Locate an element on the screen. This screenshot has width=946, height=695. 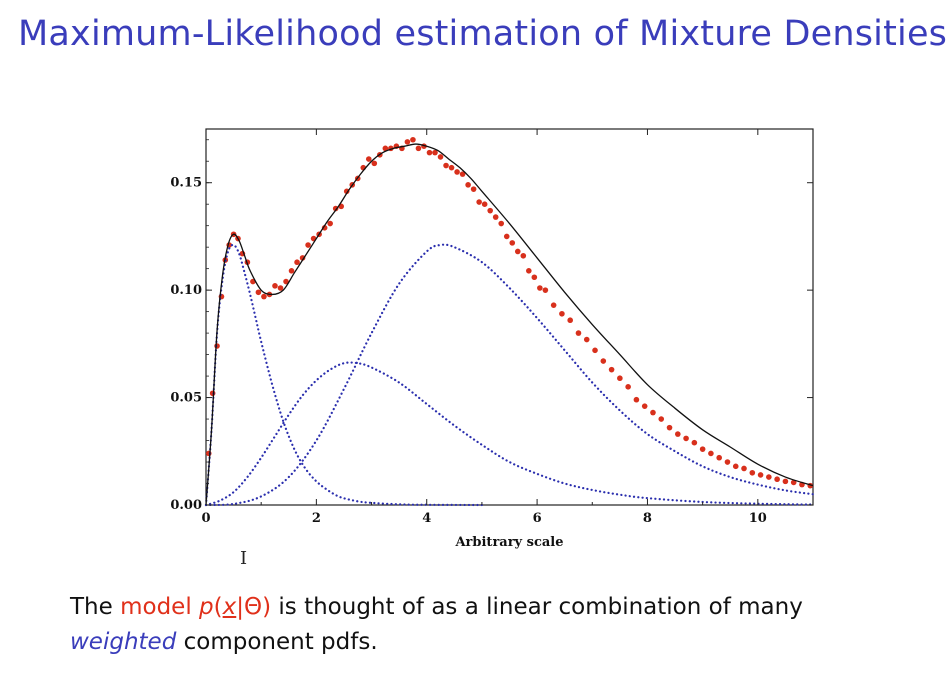
y-tick-label: 0.05 is located at coordinates (186, 398).